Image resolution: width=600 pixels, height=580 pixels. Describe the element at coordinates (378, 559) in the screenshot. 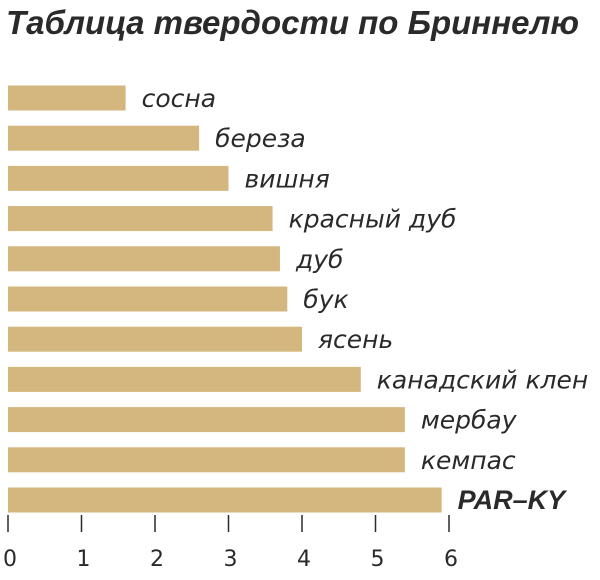

I see `x-tick-label: 5` at that location.